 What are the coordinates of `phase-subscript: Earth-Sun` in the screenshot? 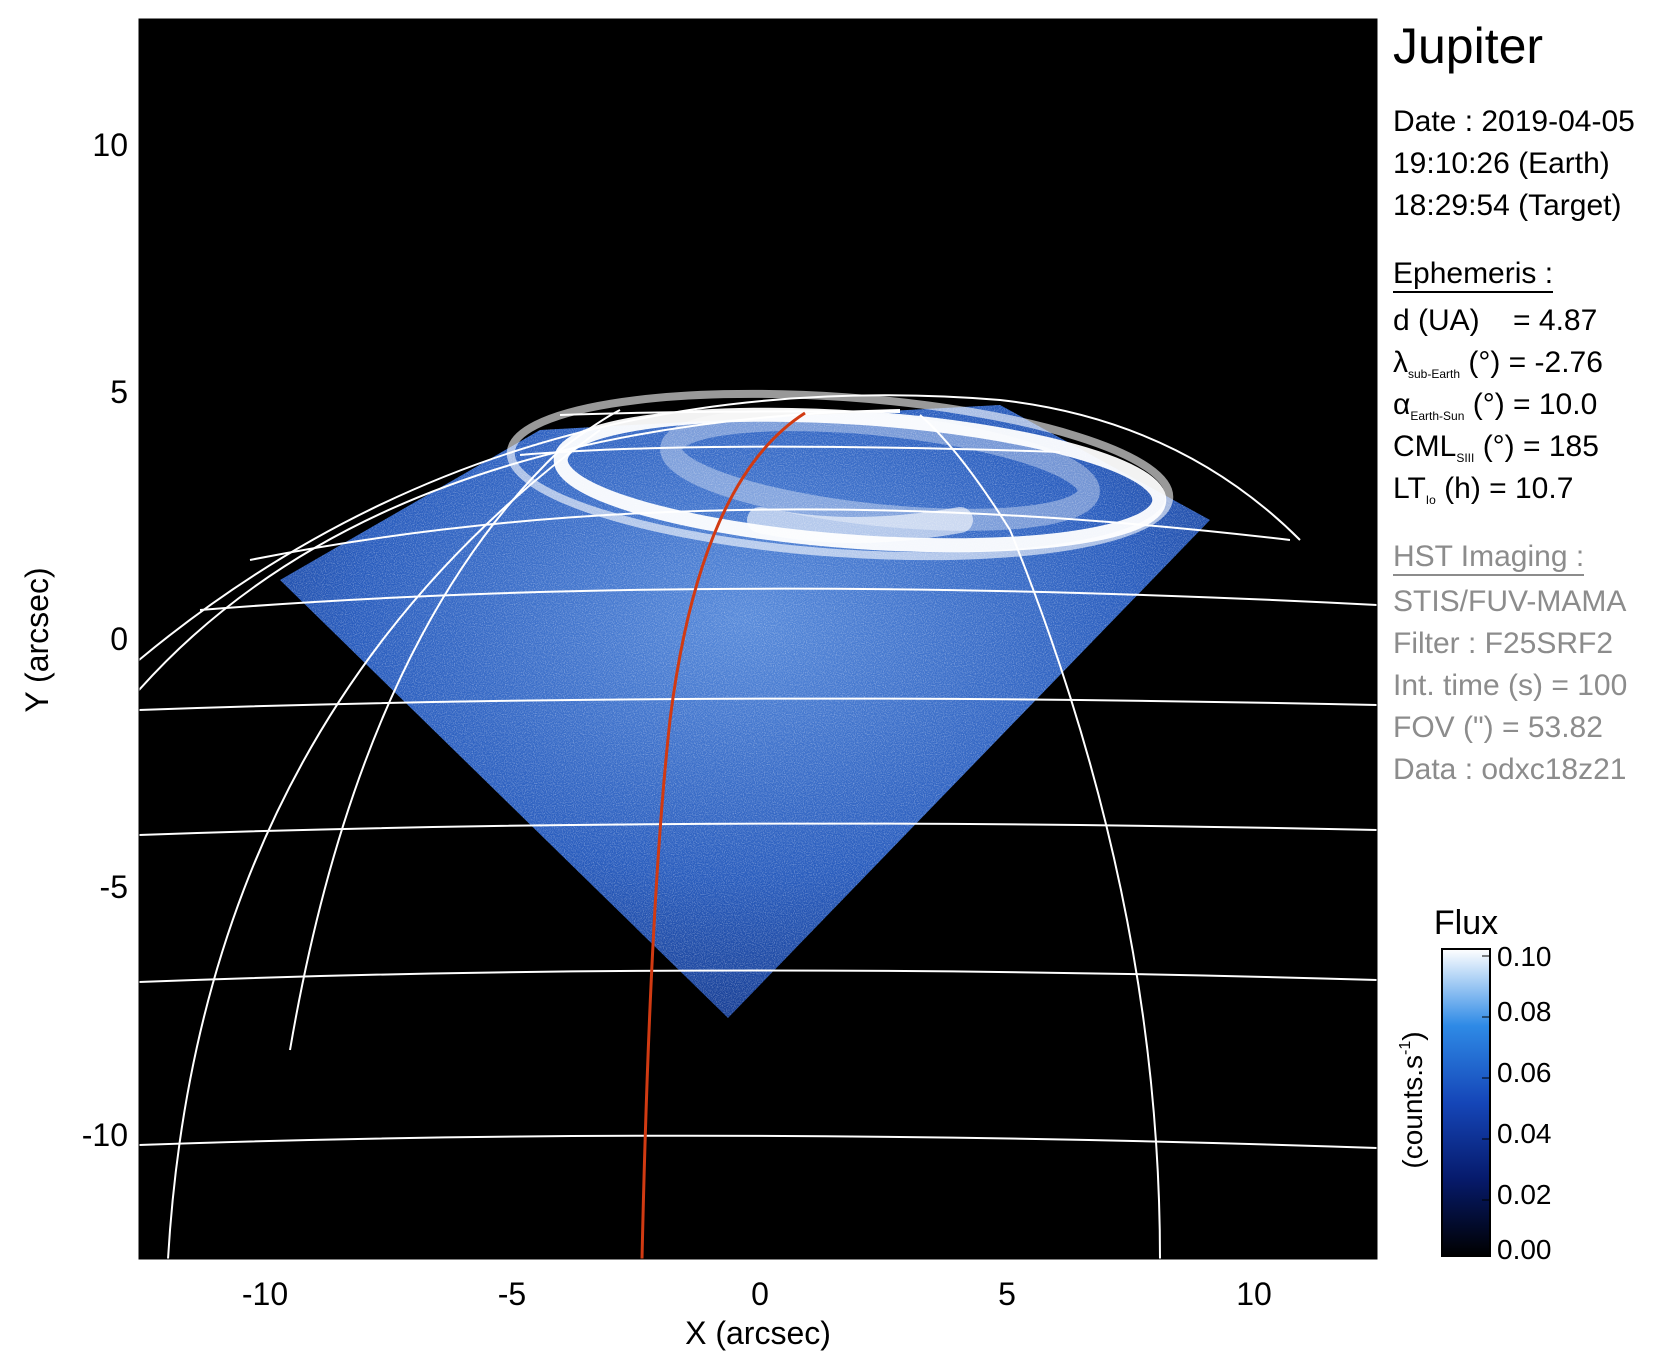 It's located at (1437, 416).